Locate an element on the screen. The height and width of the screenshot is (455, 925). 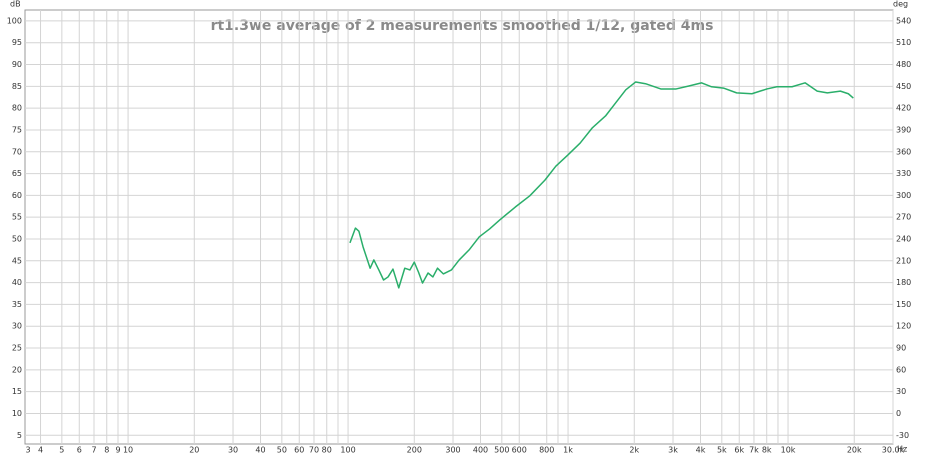
x-tick-label: 400 is located at coordinates (480, 450).